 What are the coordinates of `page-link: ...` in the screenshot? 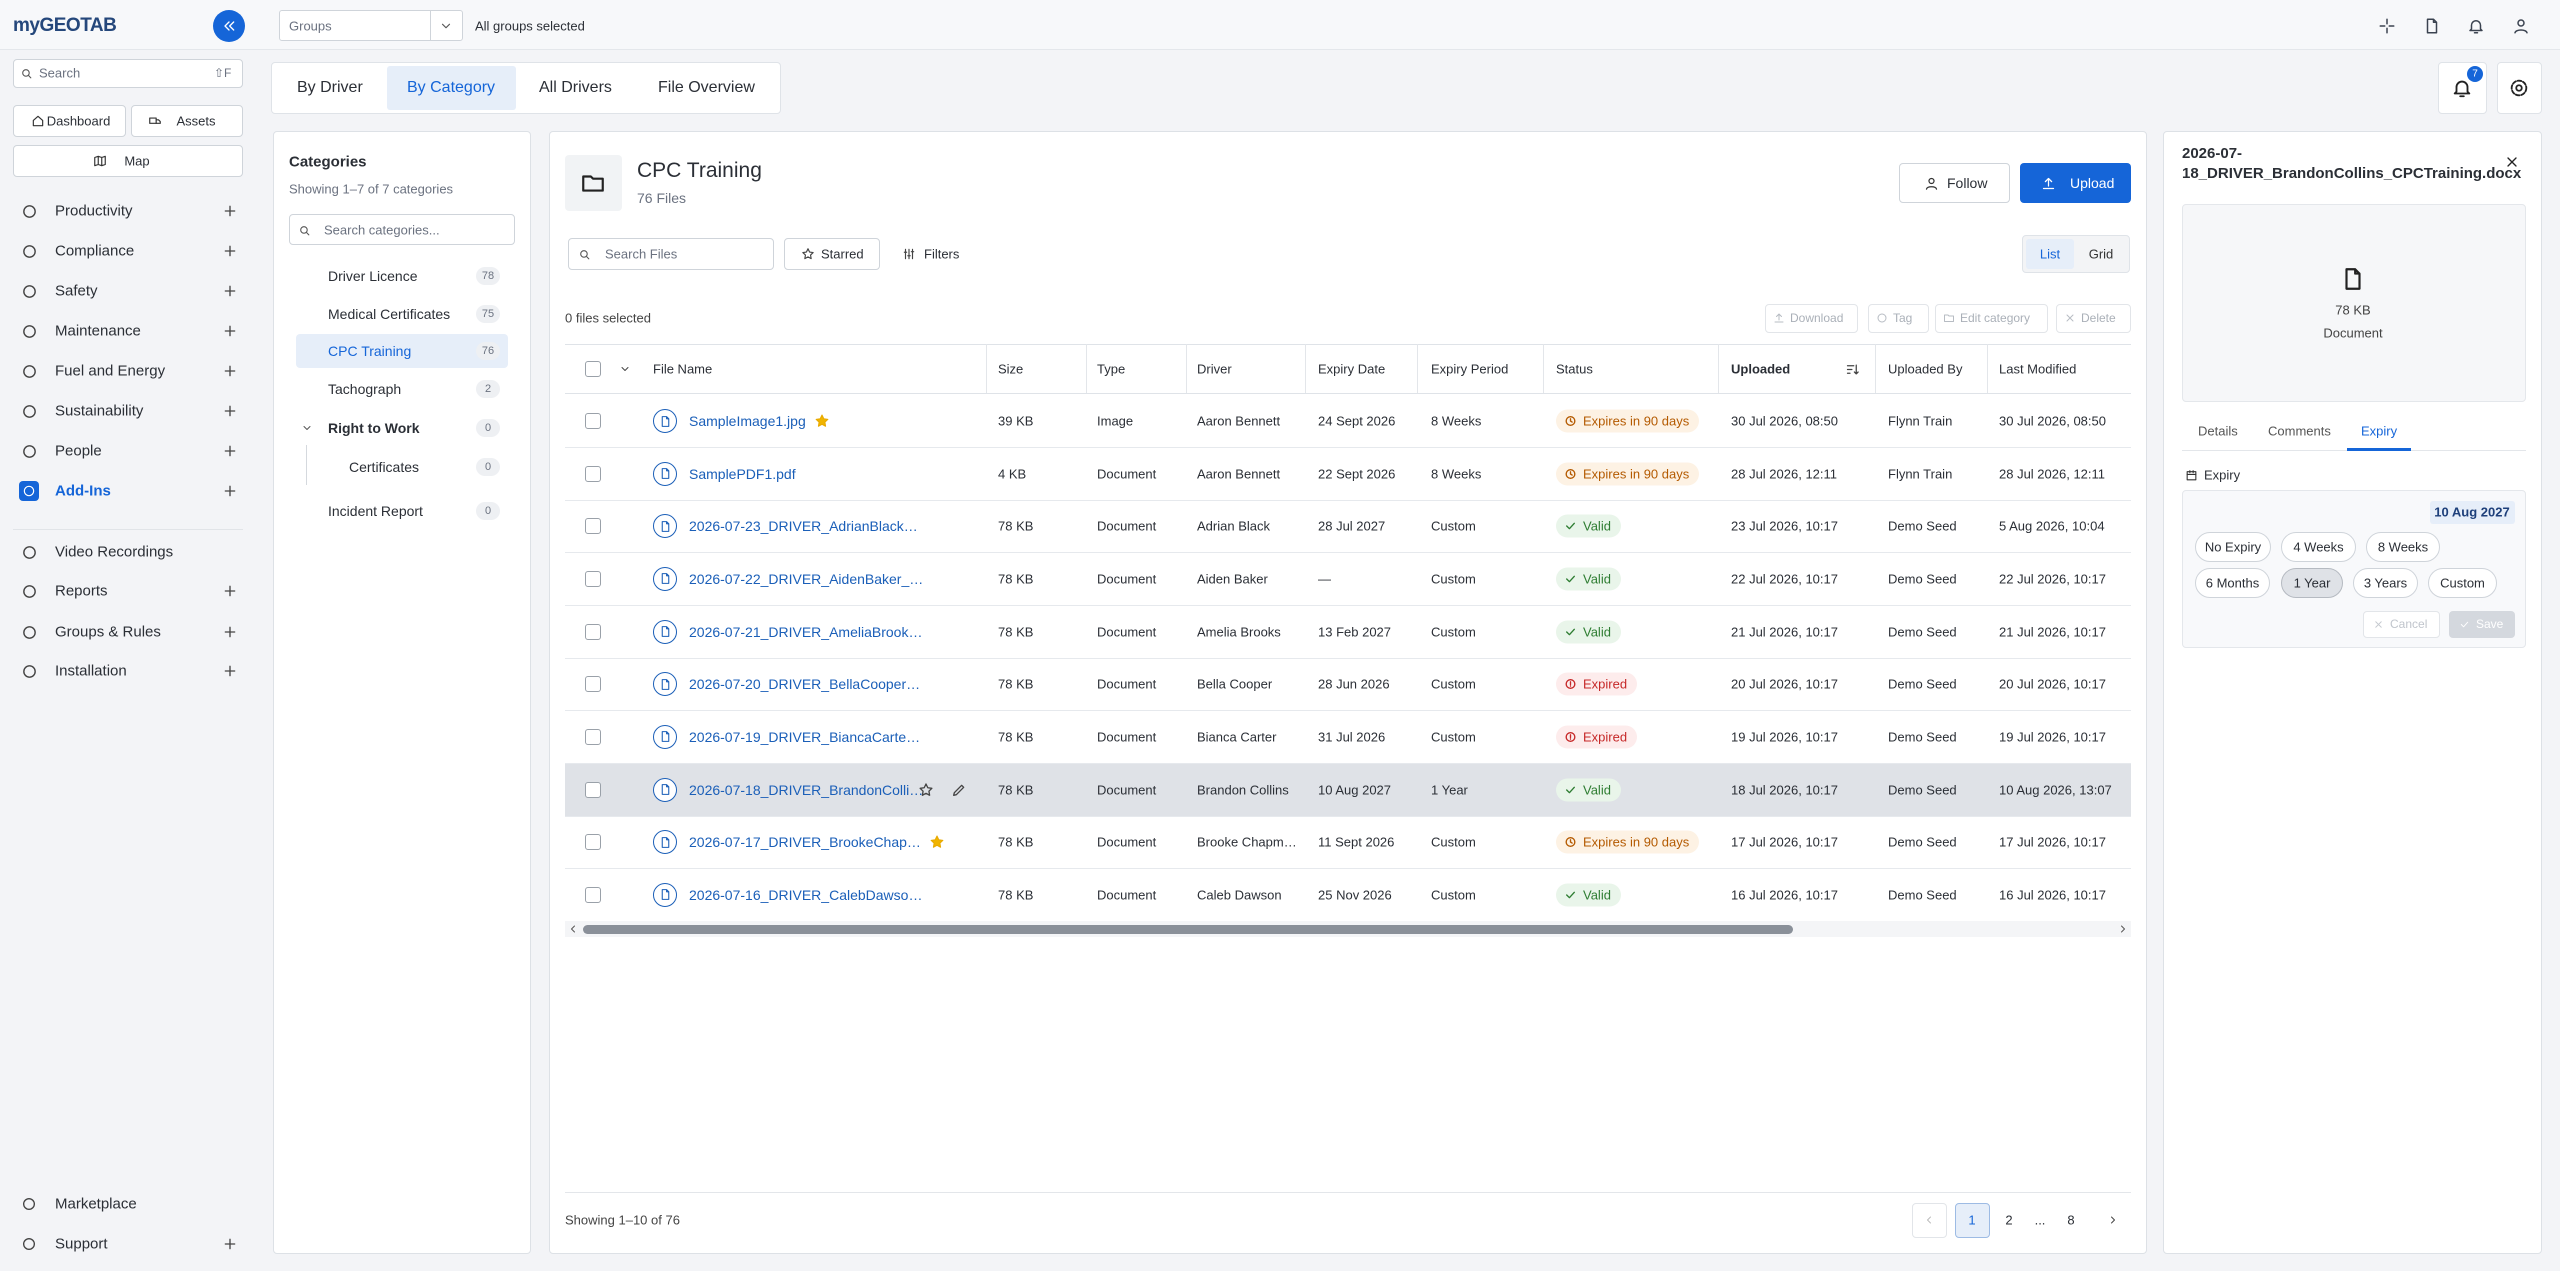 It's located at (2040, 1220).